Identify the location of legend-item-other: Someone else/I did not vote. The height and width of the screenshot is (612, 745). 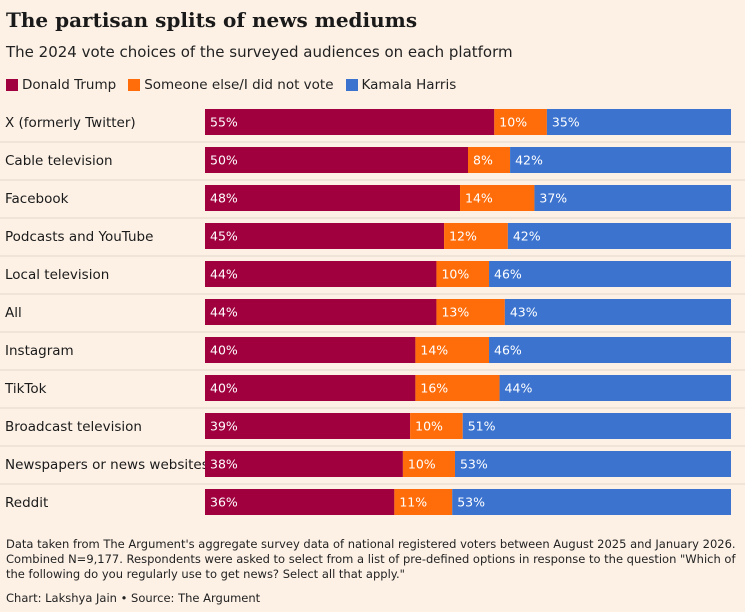
(231, 85).